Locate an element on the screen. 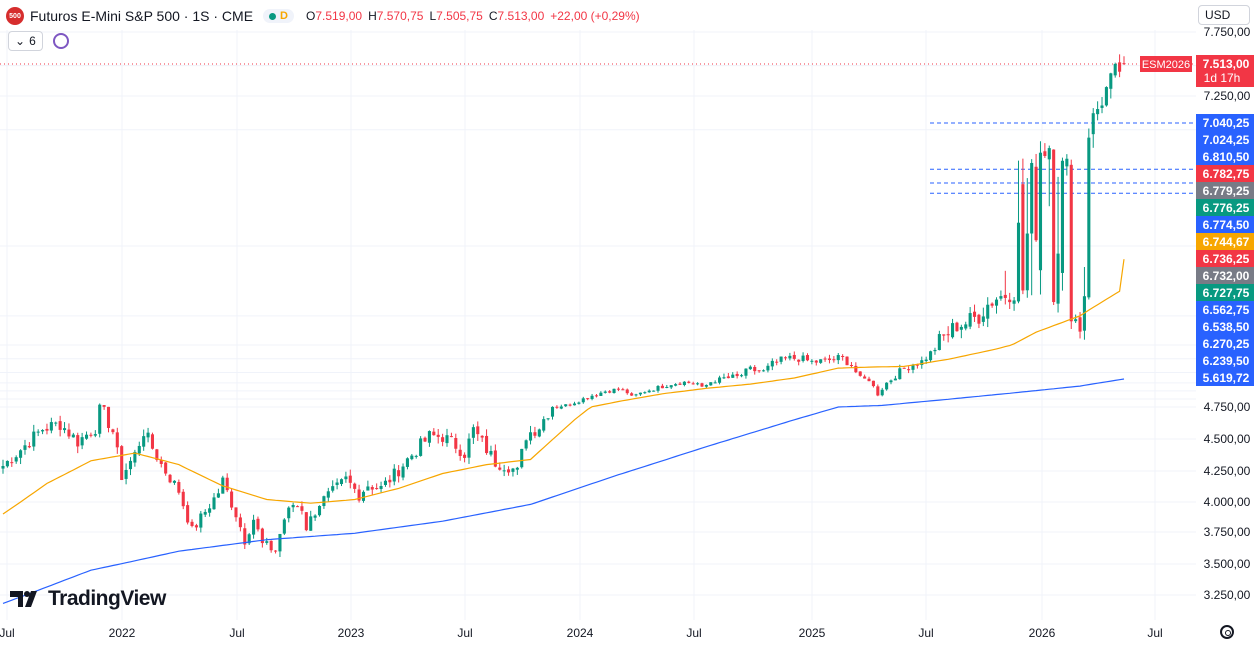 This screenshot has width=1259, height=647. x-tick-label: 2023 is located at coordinates (351, 633).